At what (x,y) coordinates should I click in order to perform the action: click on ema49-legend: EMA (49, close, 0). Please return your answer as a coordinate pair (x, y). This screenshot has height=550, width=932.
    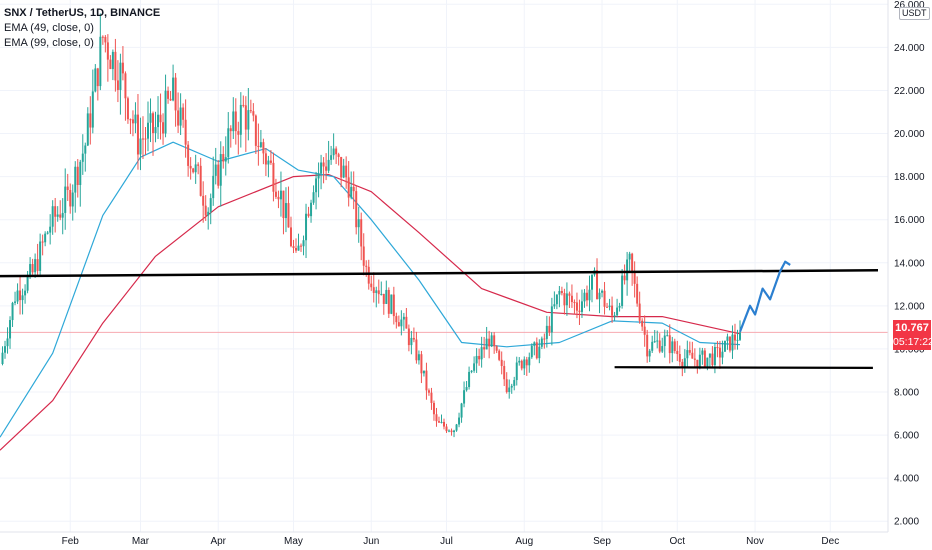
    Looking at the image, I should click on (49, 28).